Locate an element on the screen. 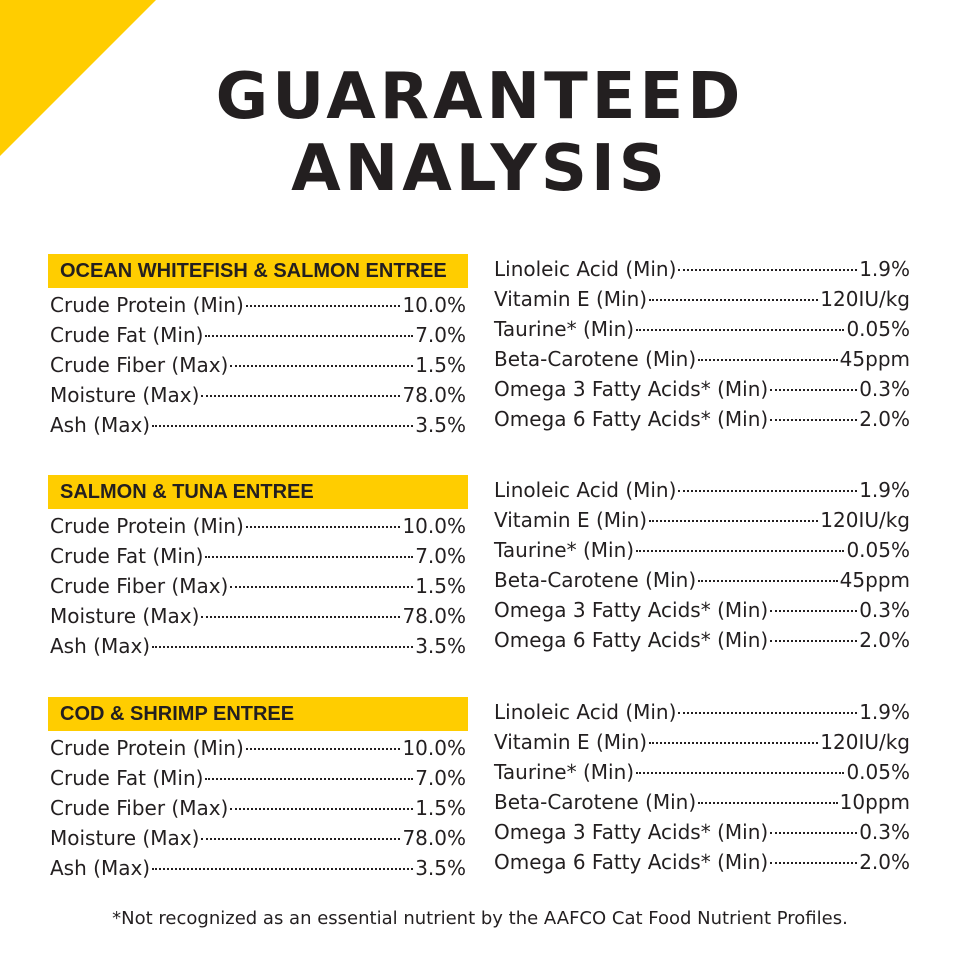  nutrient-row: Beta-Carotene (Min) 45ppm is located at coordinates (702, 580).